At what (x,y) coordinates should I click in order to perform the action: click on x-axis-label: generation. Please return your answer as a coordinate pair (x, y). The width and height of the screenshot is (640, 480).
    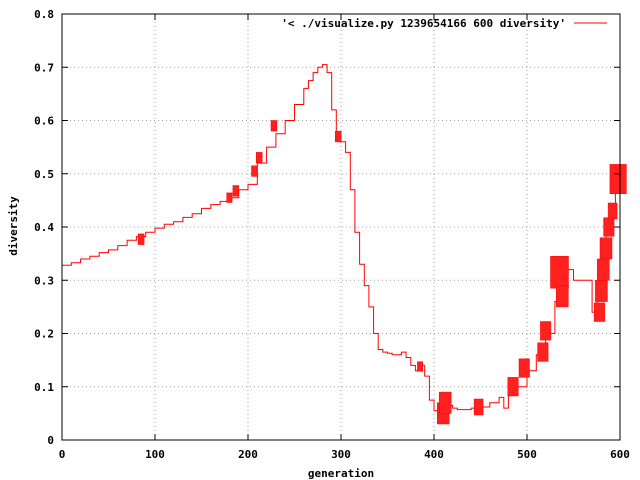
    Looking at the image, I should click on (341, 473).